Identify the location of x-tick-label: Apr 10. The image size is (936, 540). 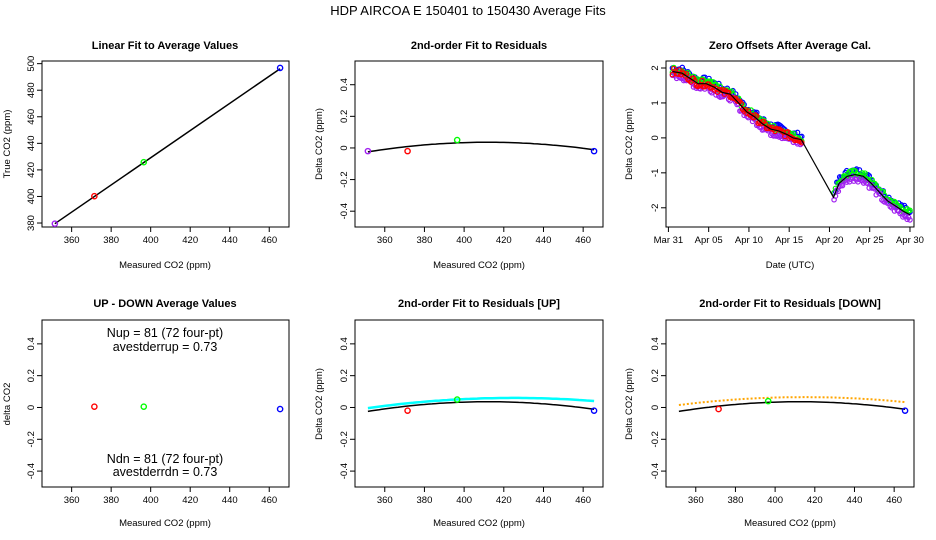
(749, 240).